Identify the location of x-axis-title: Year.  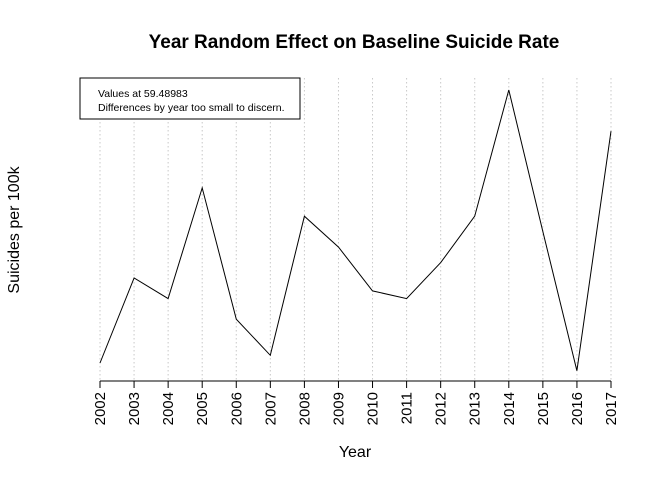
(355, 452).